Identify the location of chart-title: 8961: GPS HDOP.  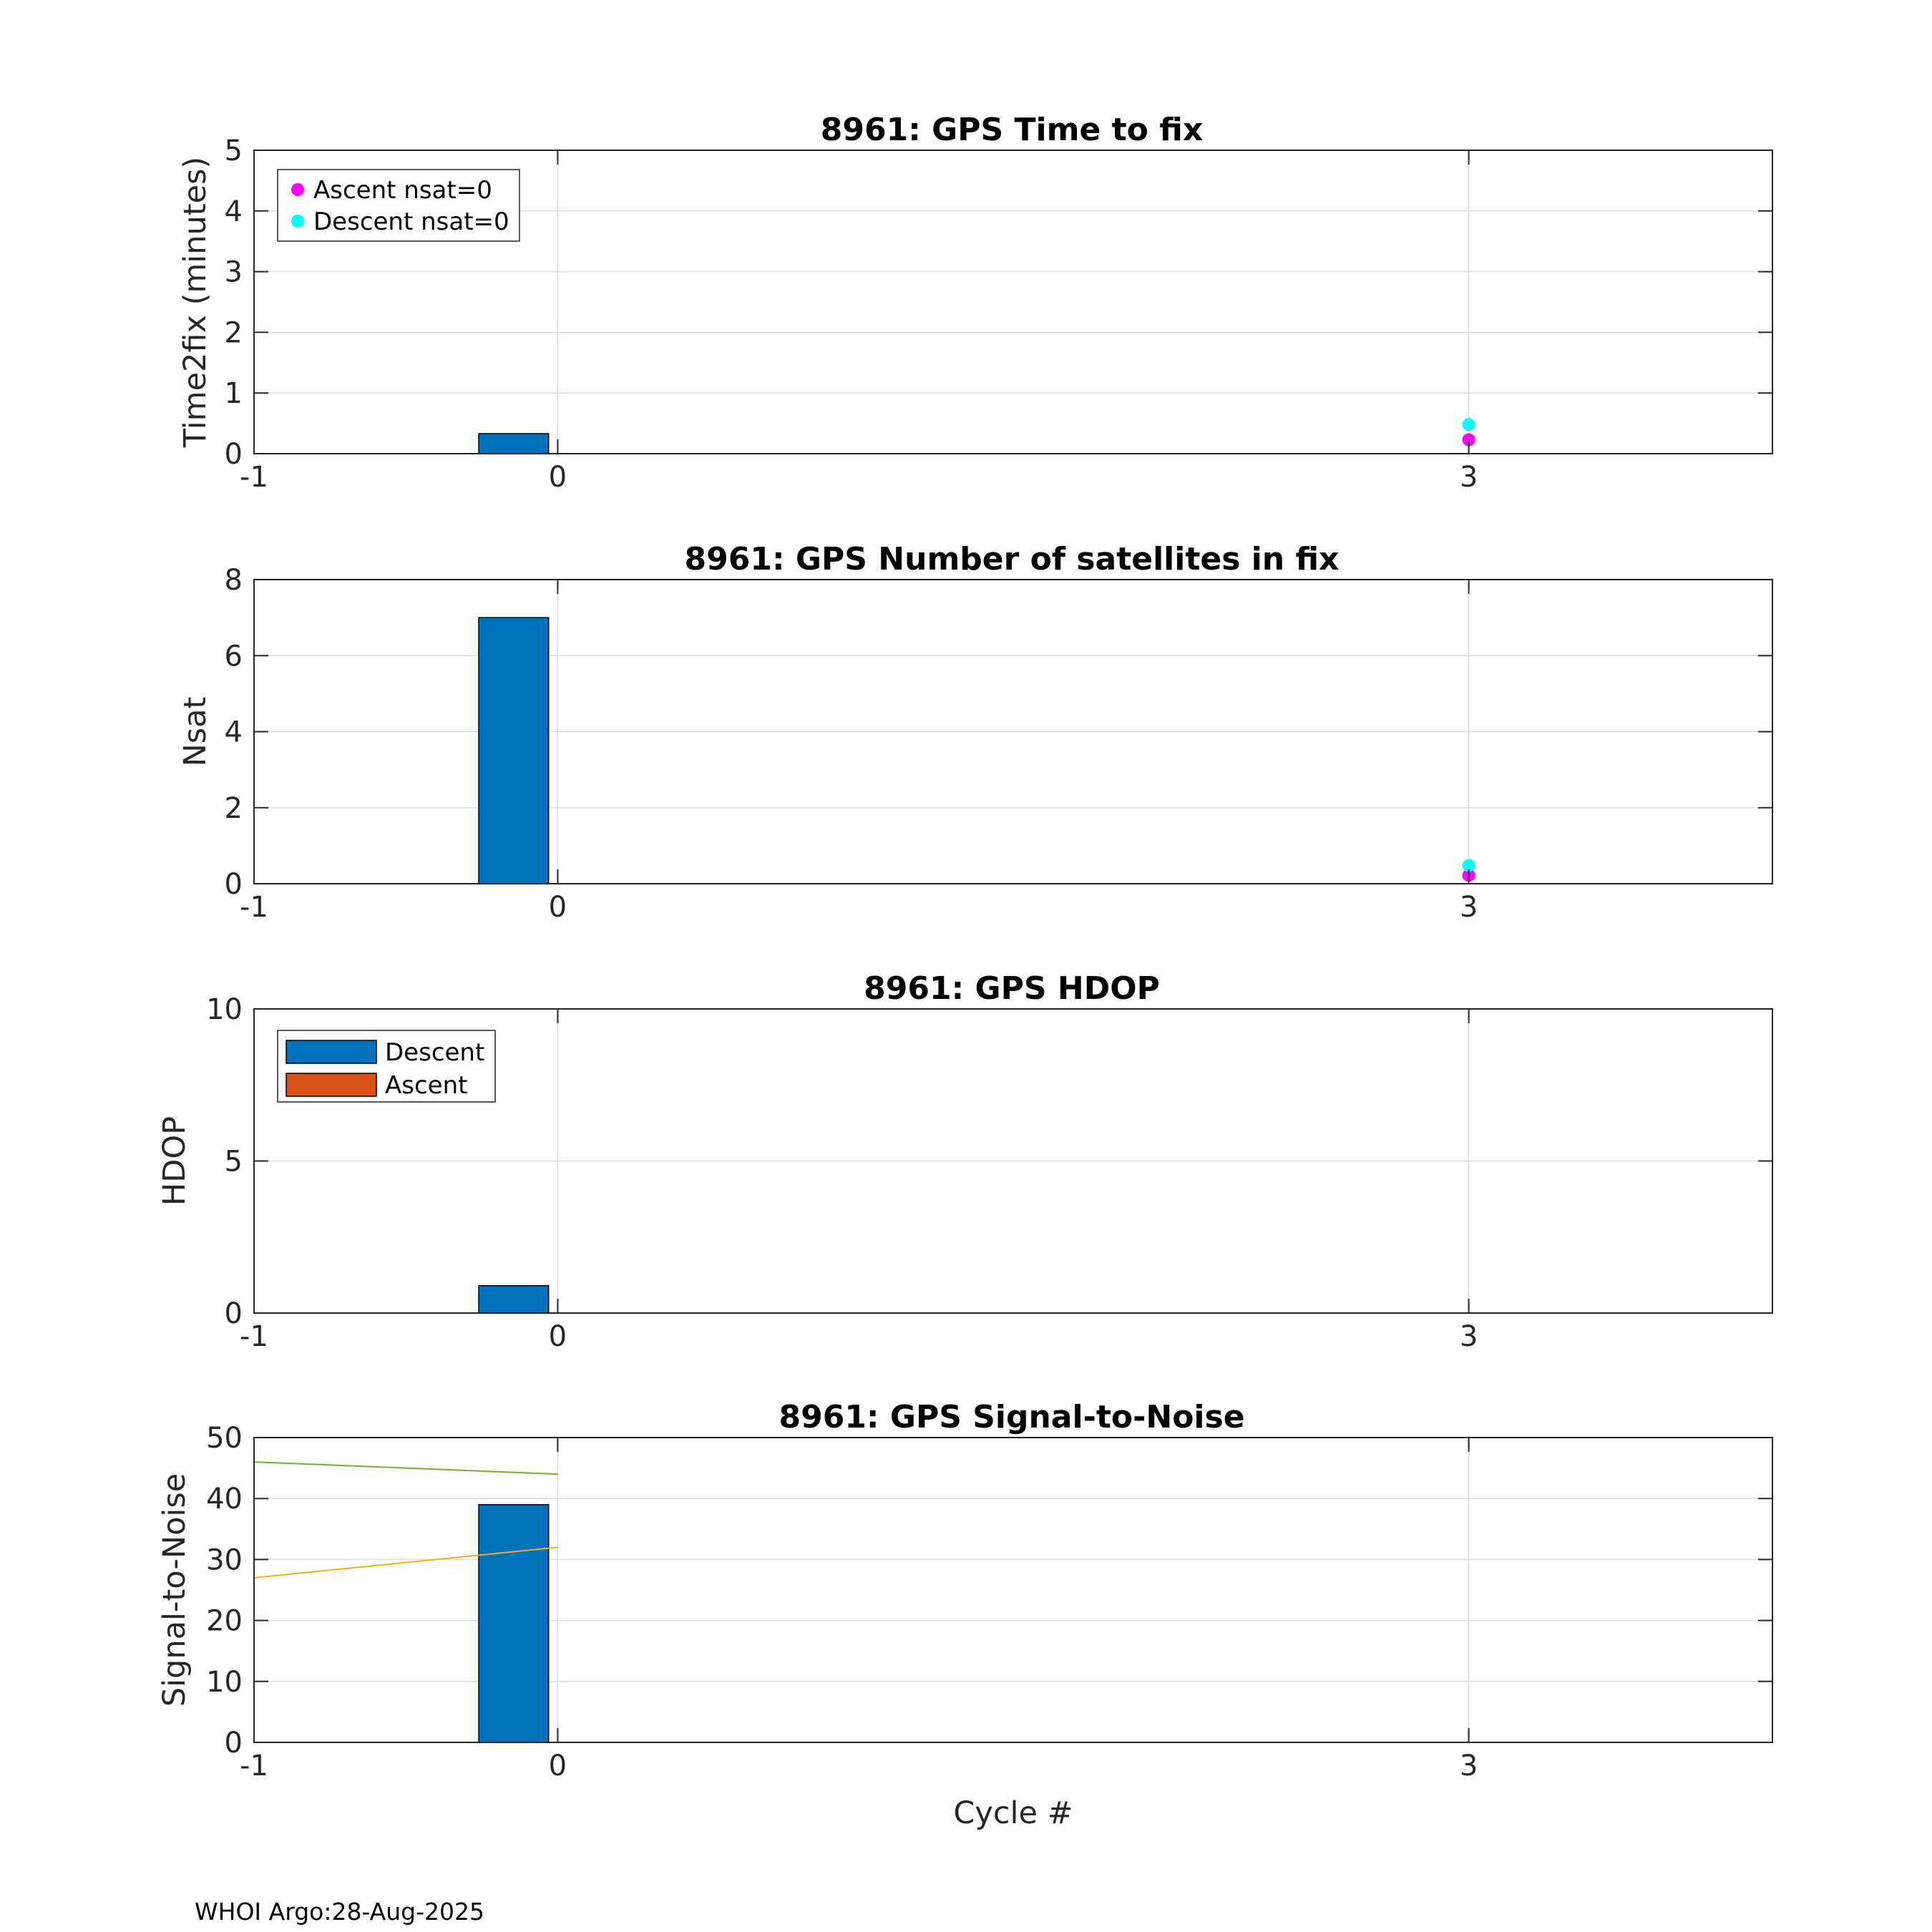
(1012, 988).